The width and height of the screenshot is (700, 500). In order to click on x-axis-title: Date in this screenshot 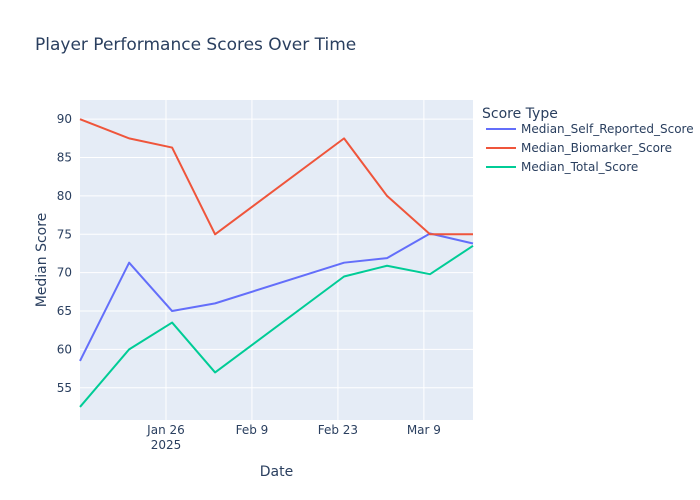, I will do `click(276, 472)`.